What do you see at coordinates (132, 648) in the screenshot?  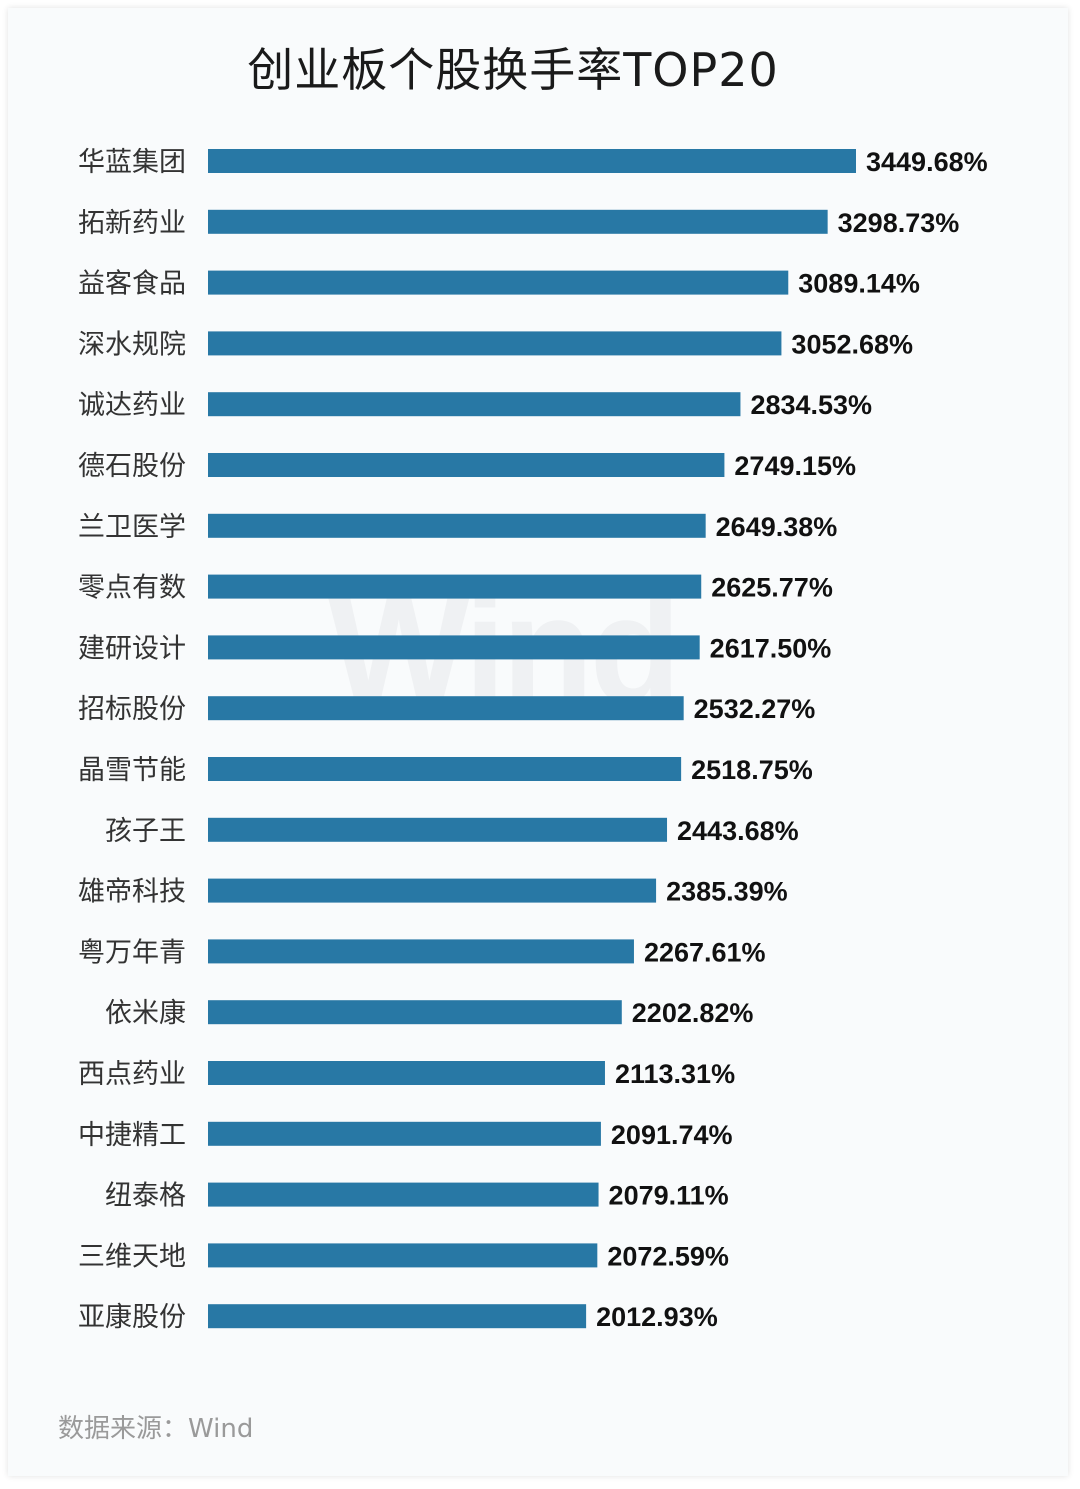 I see `category-label: 建研设计` at bounding box center [132, 648].